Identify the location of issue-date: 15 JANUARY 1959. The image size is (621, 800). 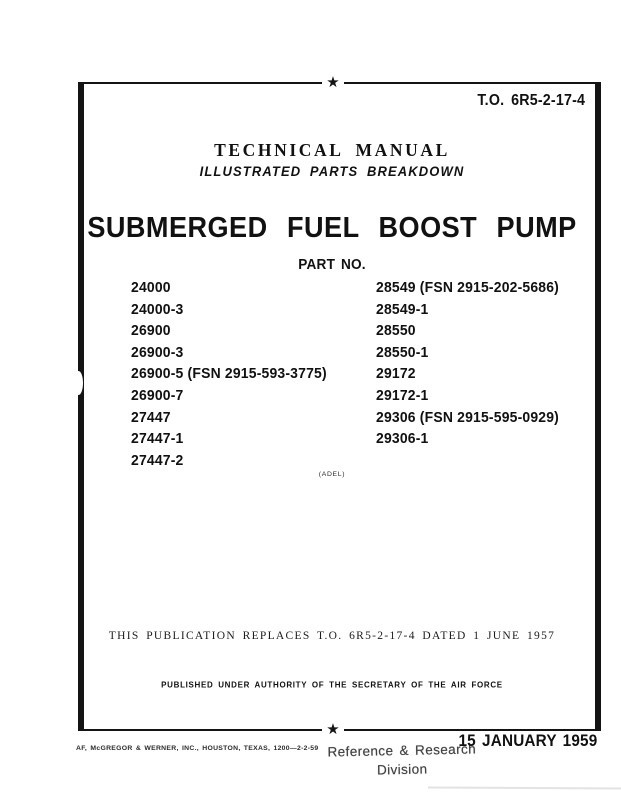
(527, 740).